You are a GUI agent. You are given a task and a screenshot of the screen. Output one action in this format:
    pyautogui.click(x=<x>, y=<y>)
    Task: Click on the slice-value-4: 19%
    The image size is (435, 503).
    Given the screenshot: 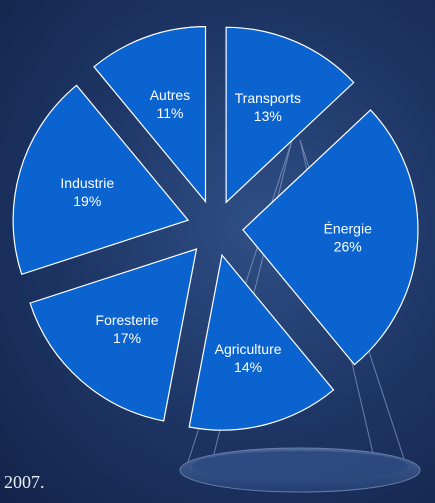 What is the action you would take?
    pyautogui.click(x=87, y=201)
    